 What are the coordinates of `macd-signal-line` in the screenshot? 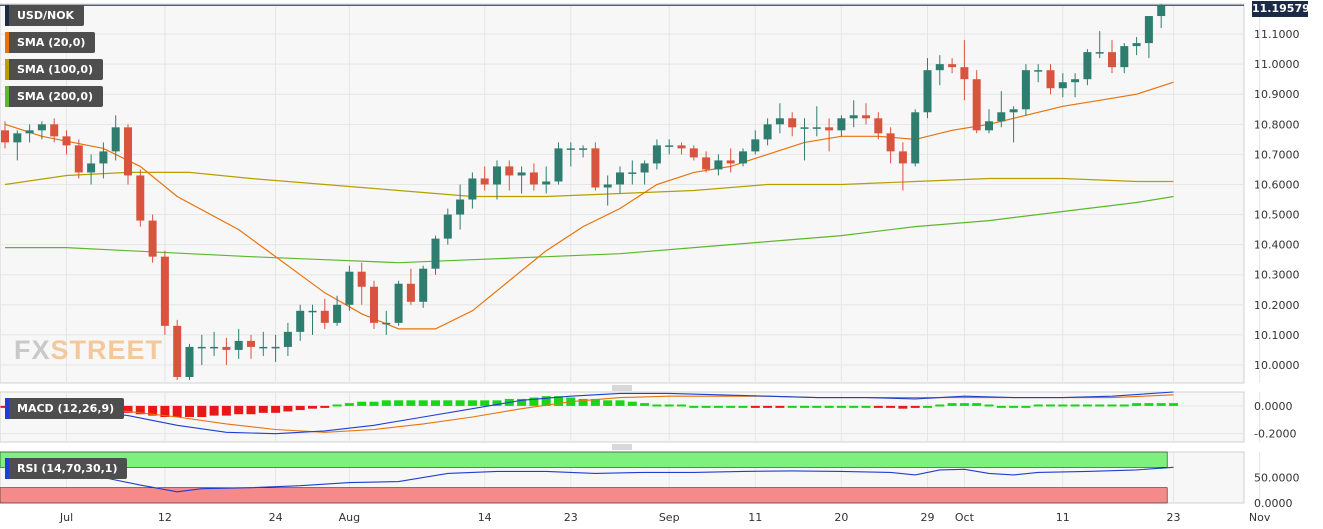 It's located at (589, 413).